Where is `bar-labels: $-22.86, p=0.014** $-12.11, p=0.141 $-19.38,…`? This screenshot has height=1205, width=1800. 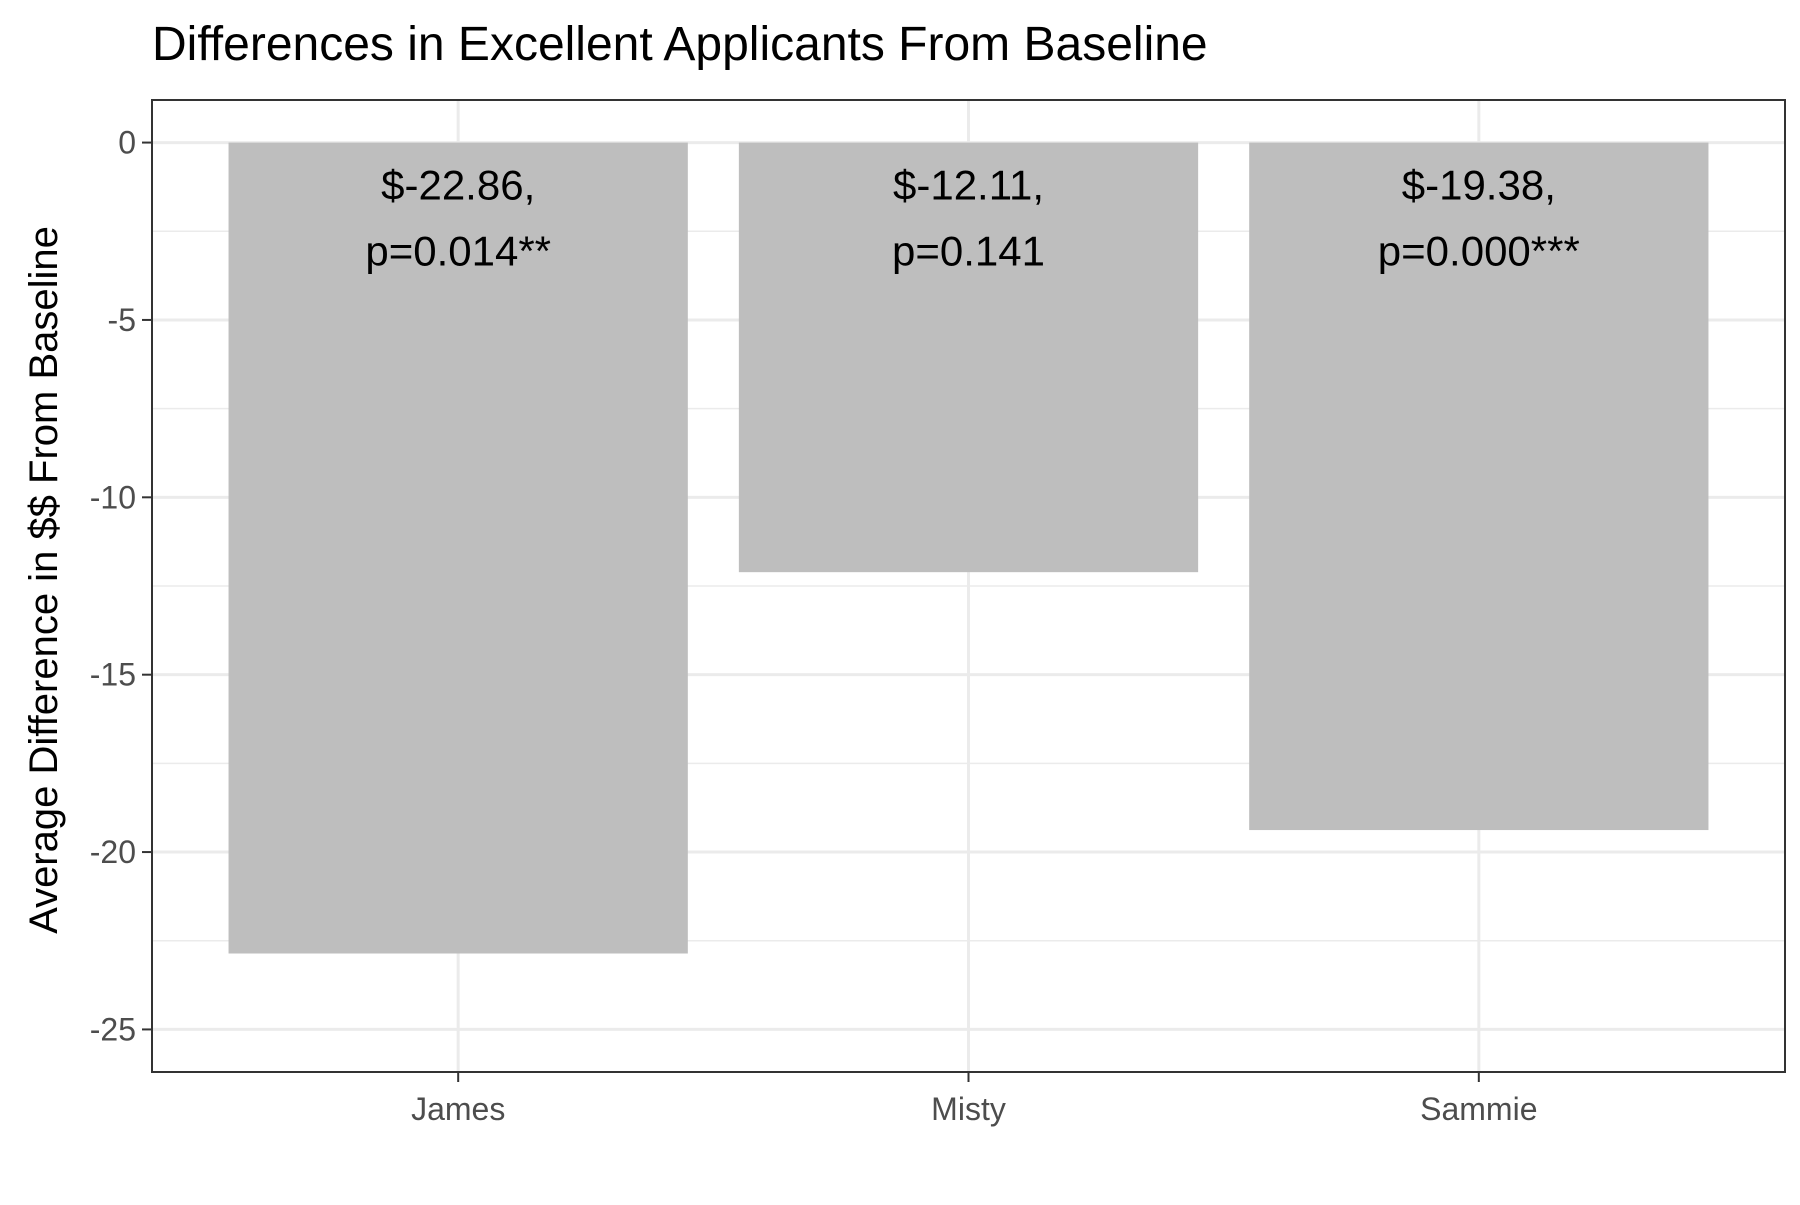
bar-labels: $-22.86, p=0.014** $-12.11, p=0.141 $-19.38,… is located at coordinates (972, 218).